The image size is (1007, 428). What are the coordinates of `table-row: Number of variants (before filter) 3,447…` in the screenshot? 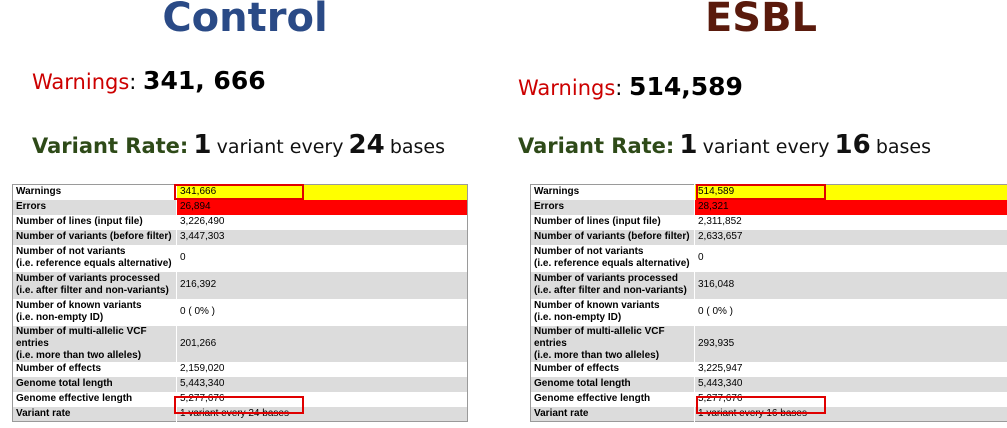 It's located at (240, 237).